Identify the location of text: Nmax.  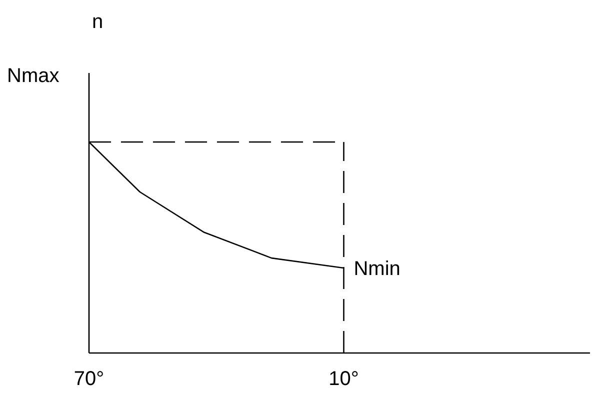
(33, 76).